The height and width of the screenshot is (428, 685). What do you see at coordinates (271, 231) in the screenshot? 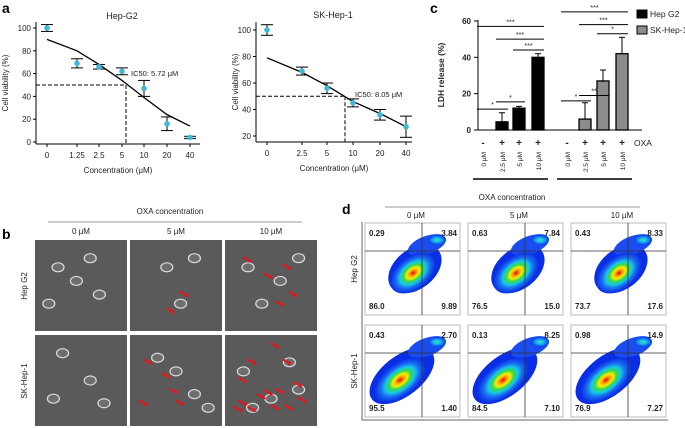
I see `column-label: 10 μM` at bounding box center [271, 231].